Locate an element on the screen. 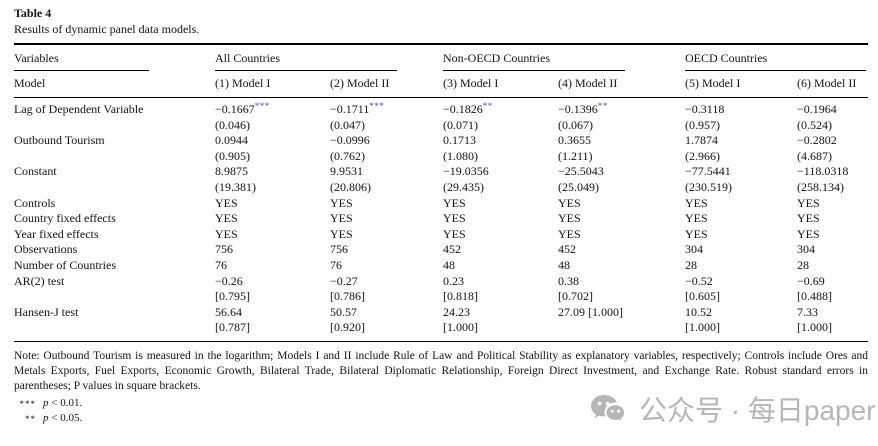 The width and height of the screenshot is (878, 446). coefficient-value: −0.2802 is located at coordinates (817, 140).